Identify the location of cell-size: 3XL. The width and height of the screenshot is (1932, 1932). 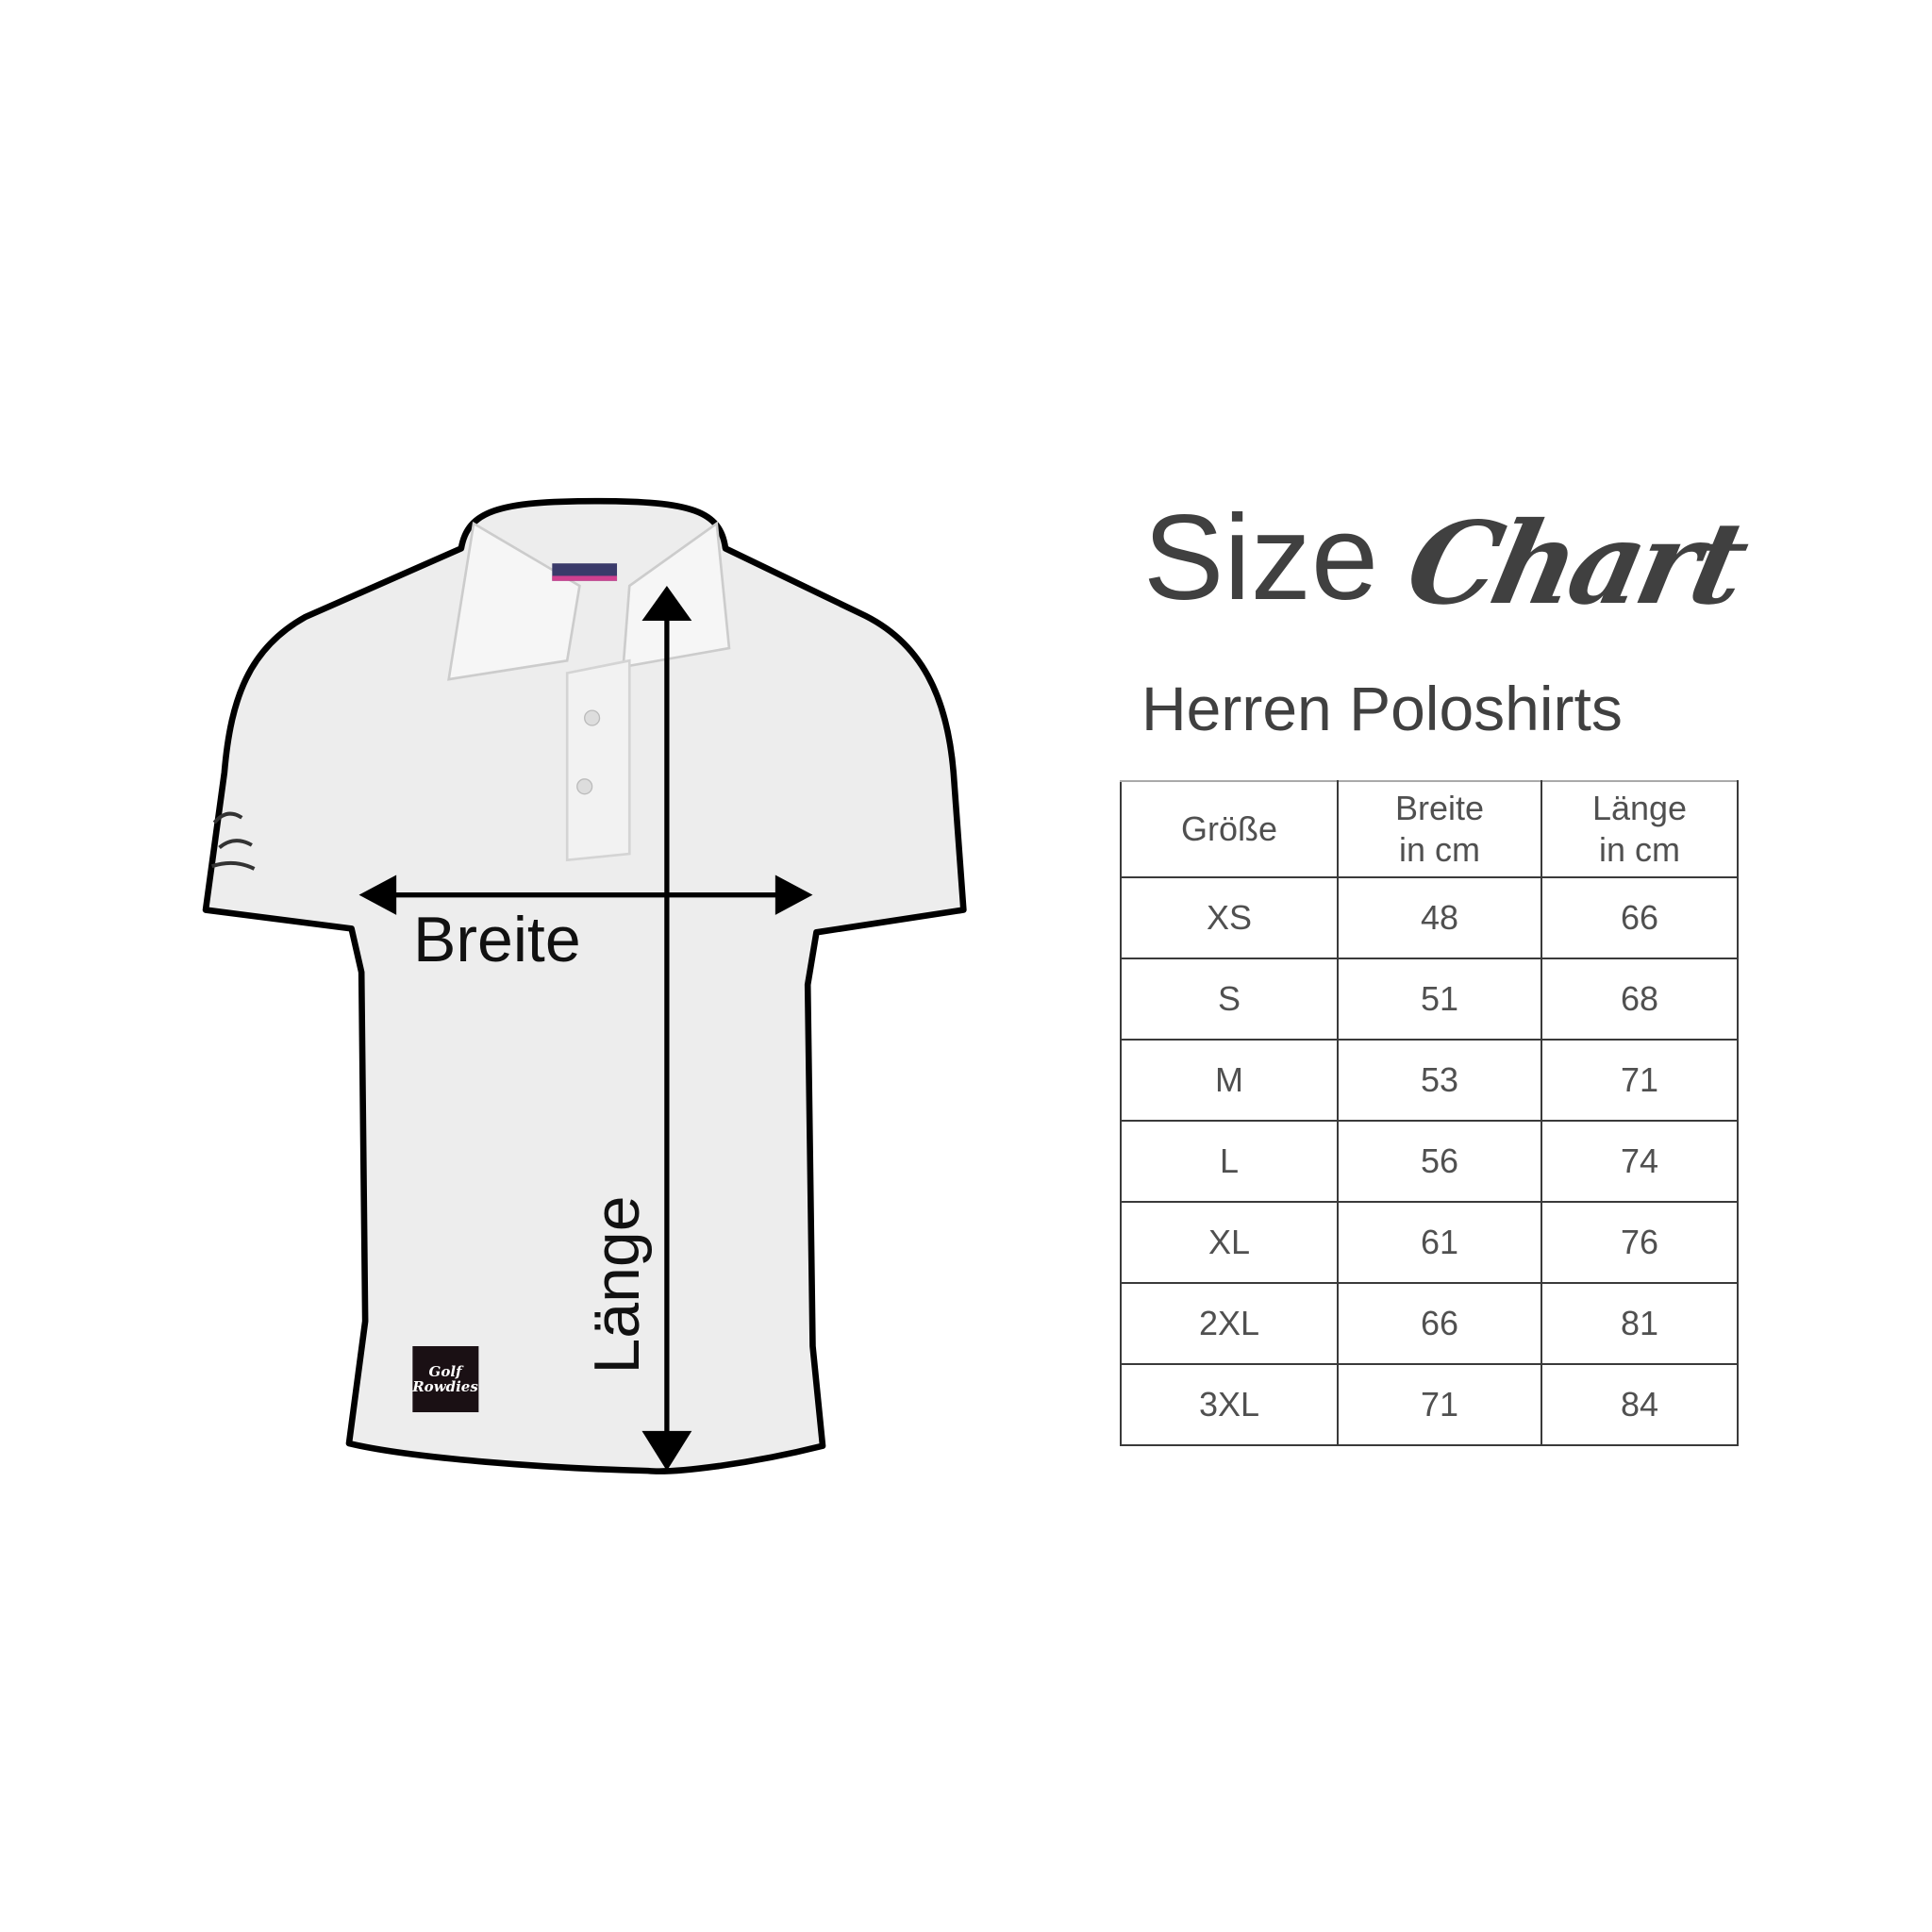
(1229, 1405).